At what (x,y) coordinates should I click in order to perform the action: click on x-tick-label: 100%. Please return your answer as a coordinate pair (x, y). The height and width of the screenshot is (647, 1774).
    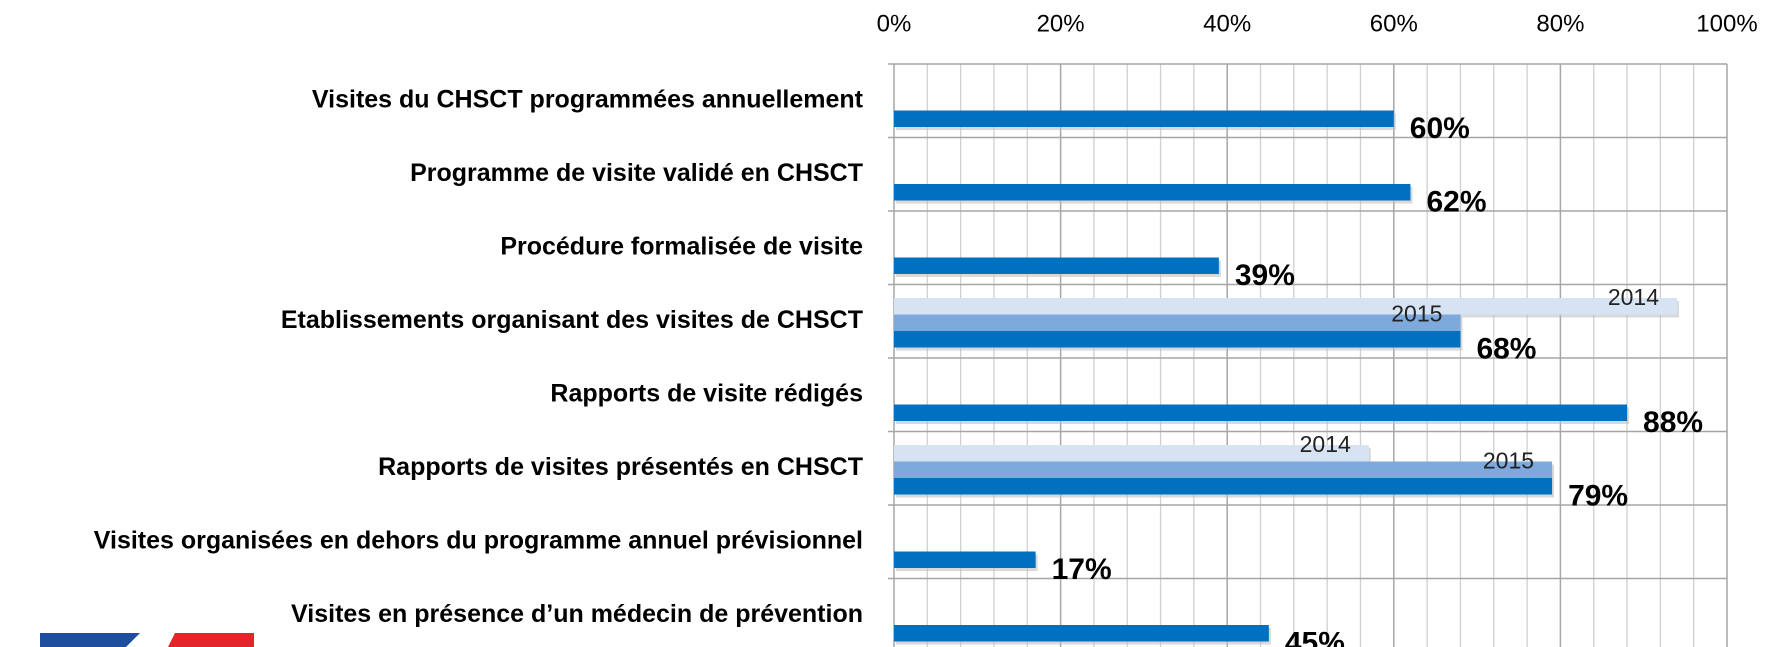
    Looking at the image, I should click on (1726, 23).